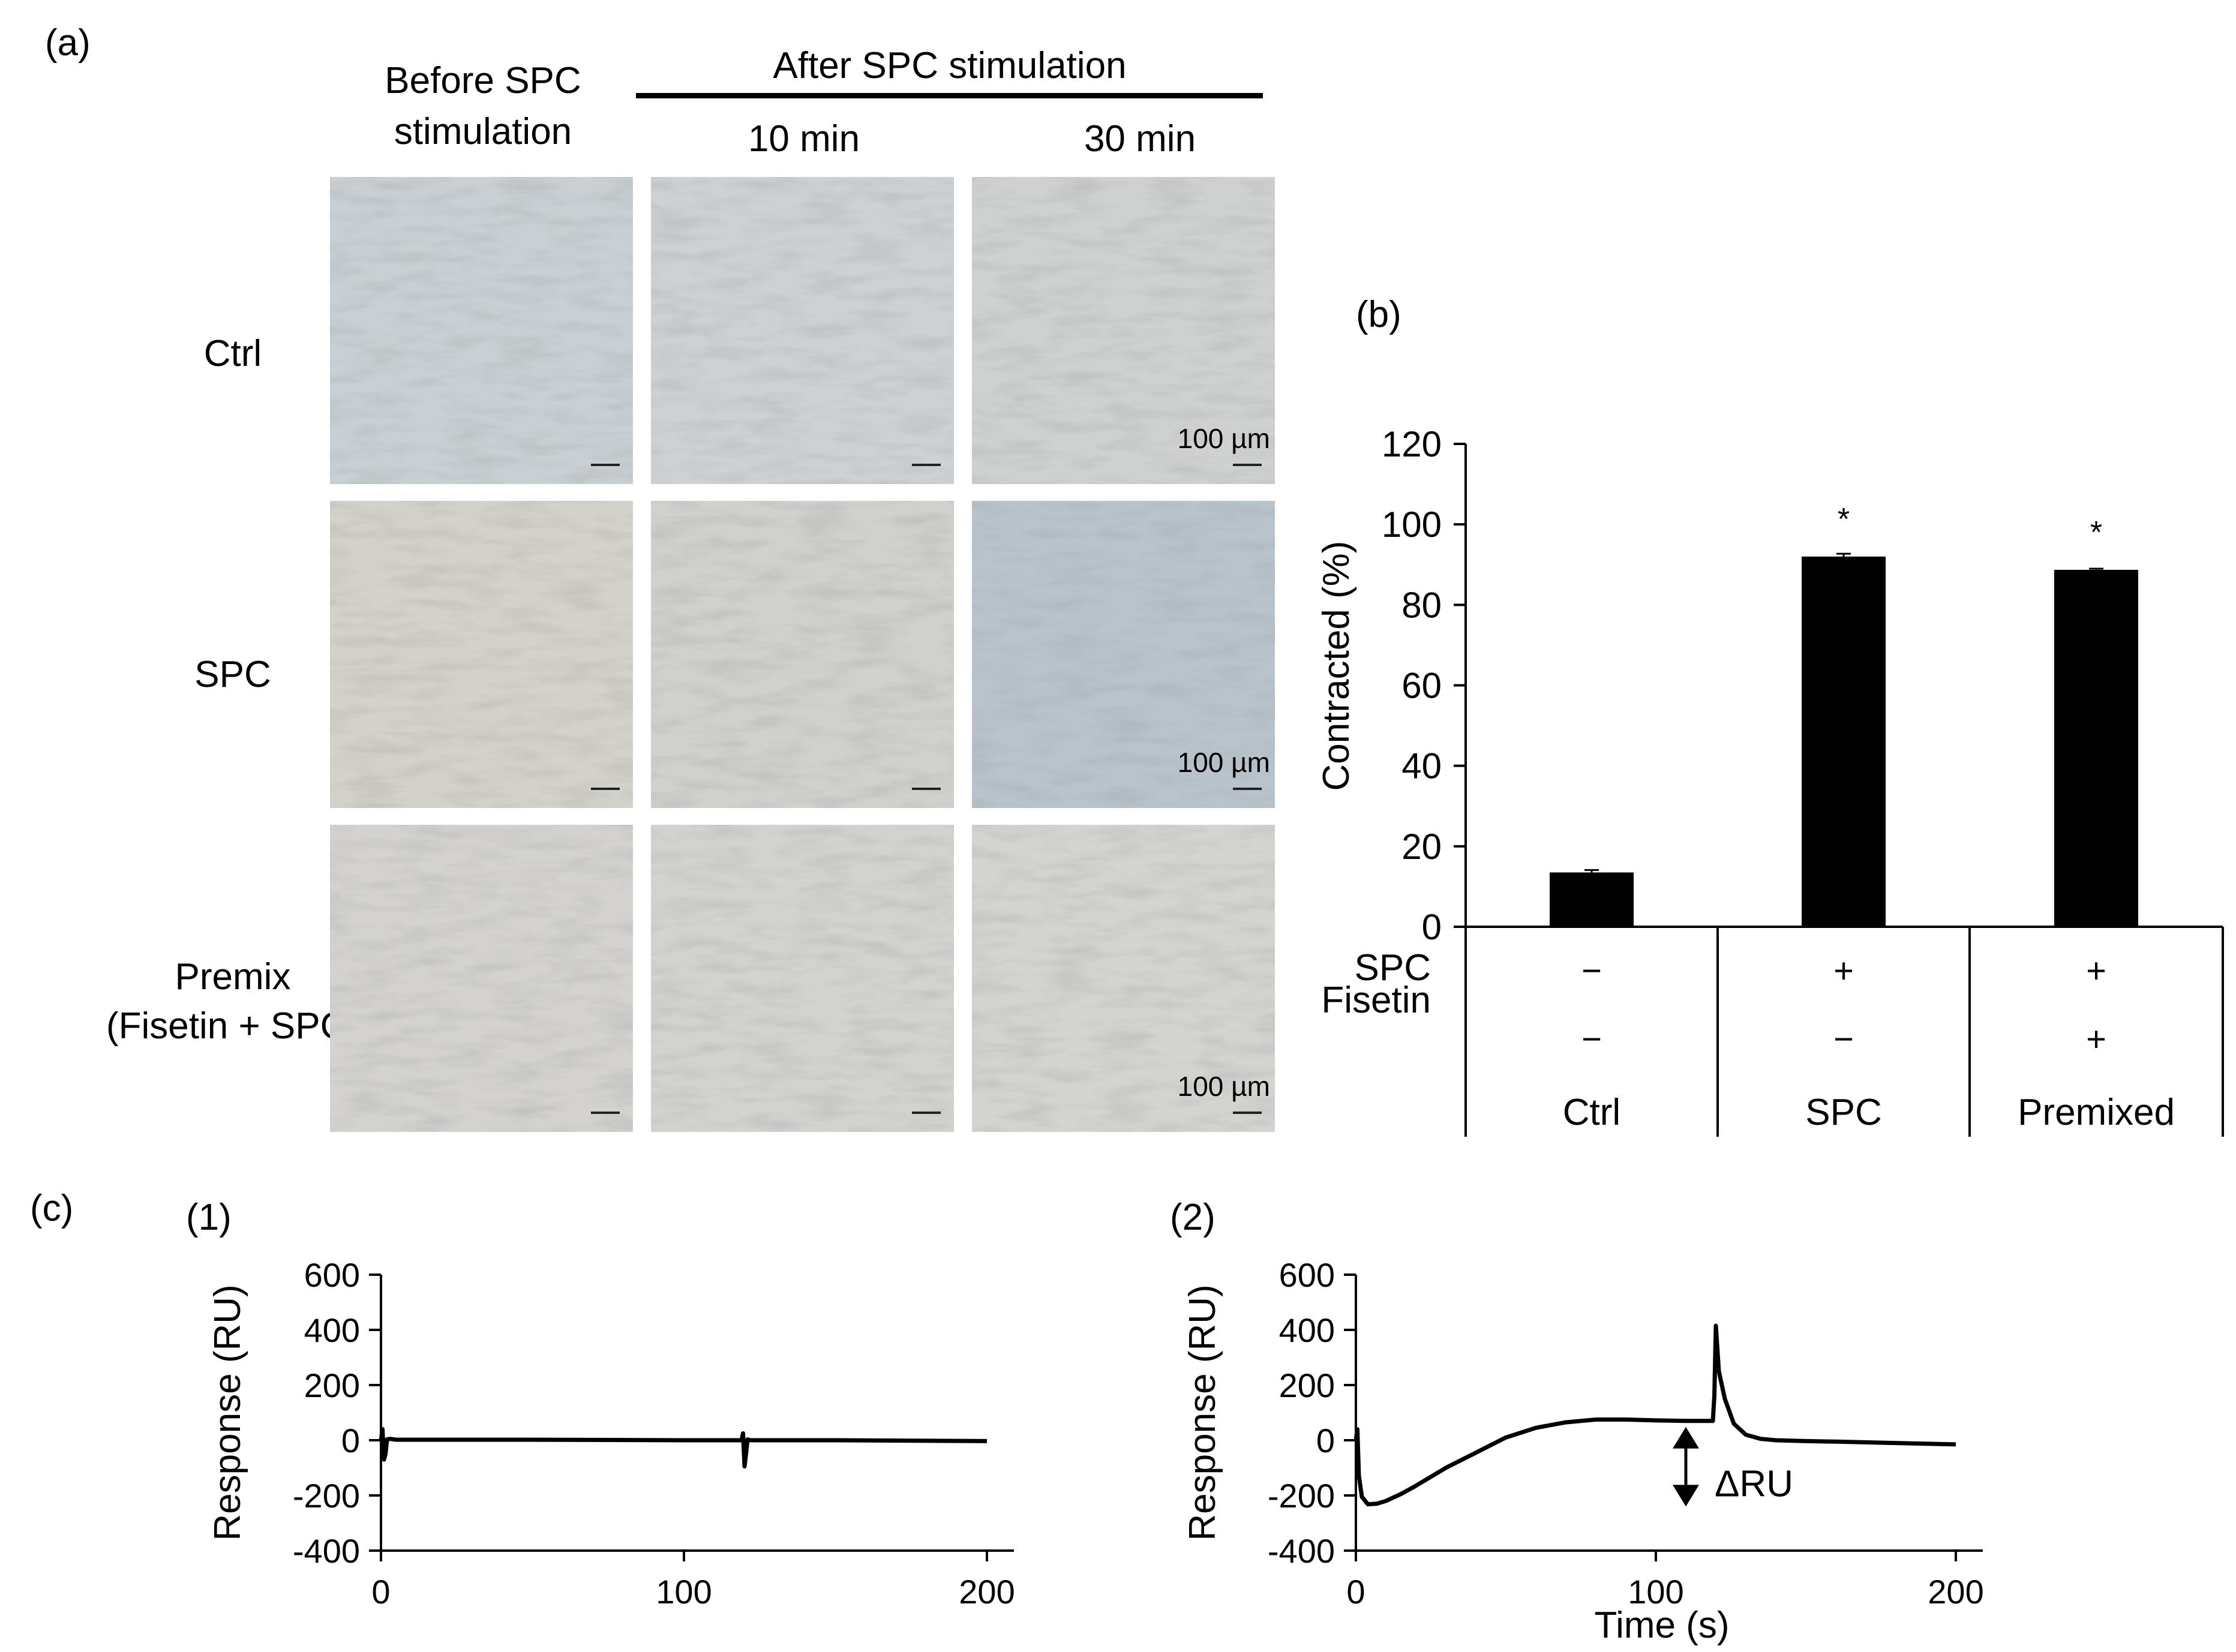  I want to click on y-tick-label: 20, so click(1421, 847).